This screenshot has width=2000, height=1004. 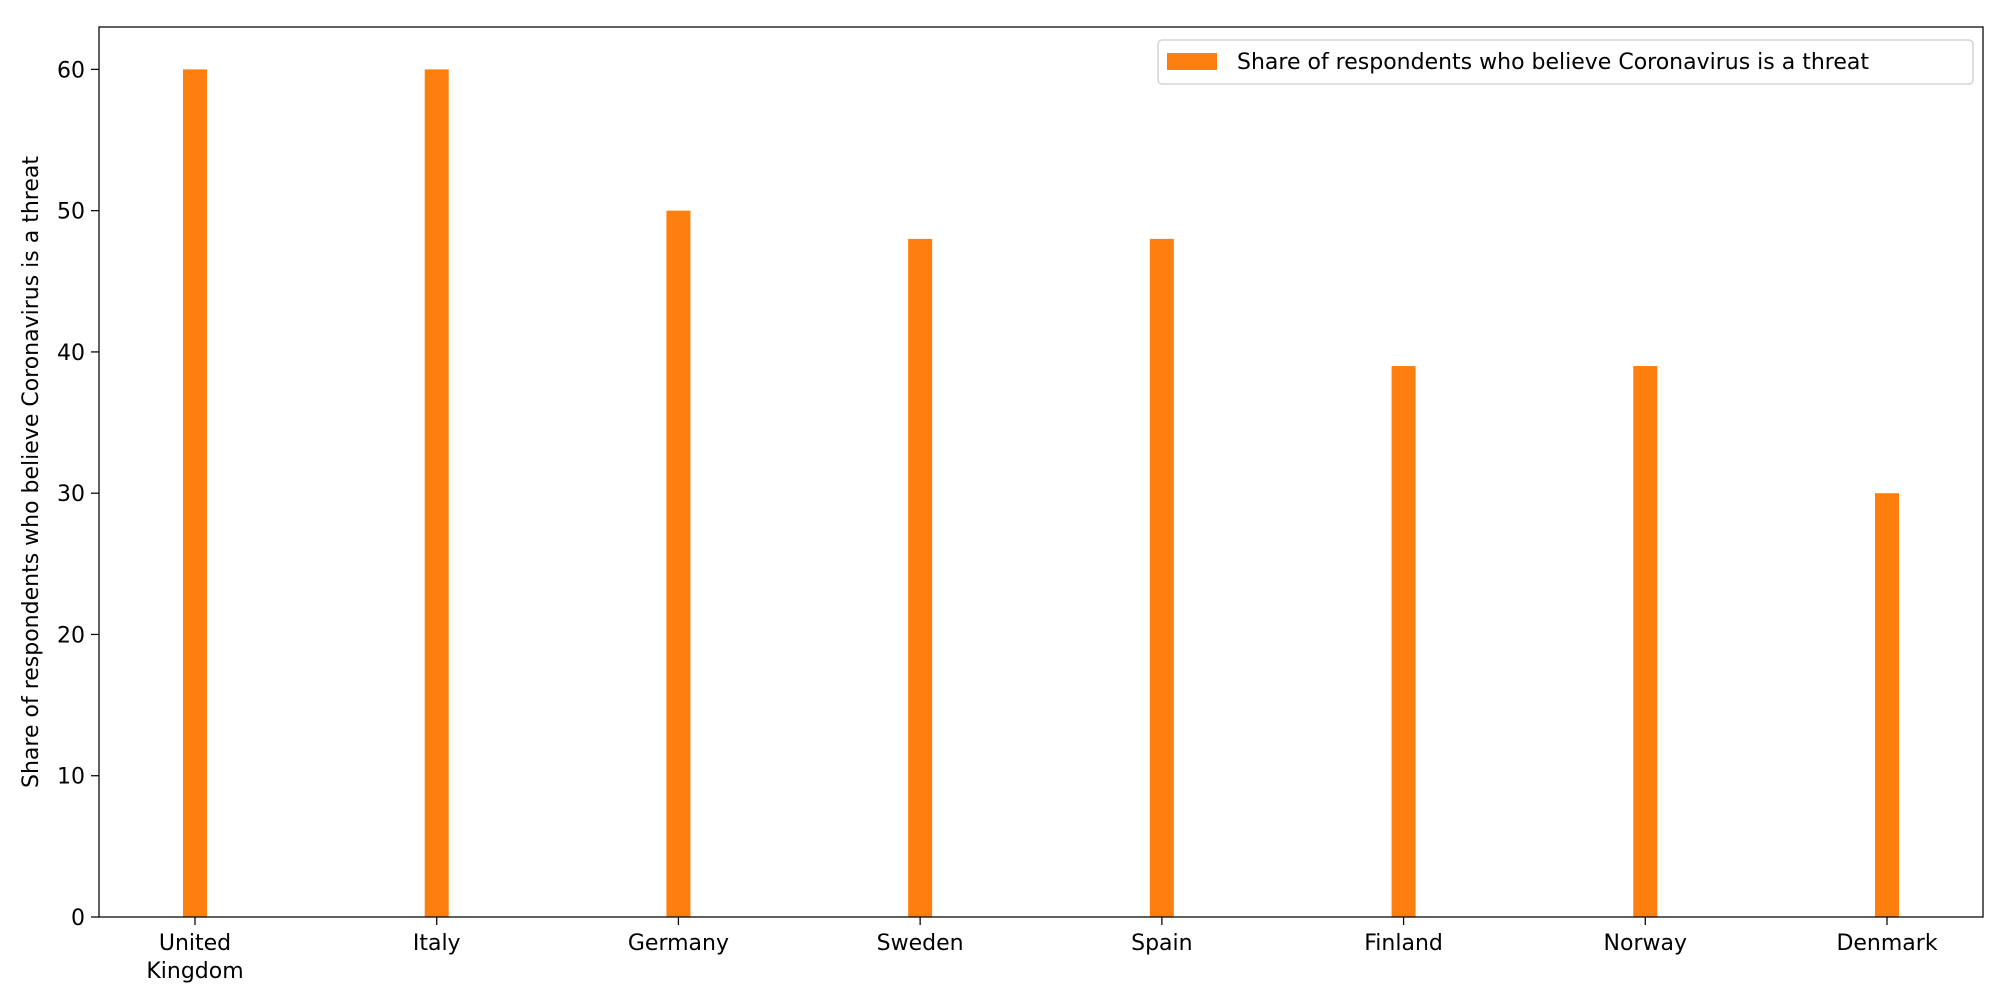 I want to click on x-tick-label: Spain, so click(x=1161, y=943).